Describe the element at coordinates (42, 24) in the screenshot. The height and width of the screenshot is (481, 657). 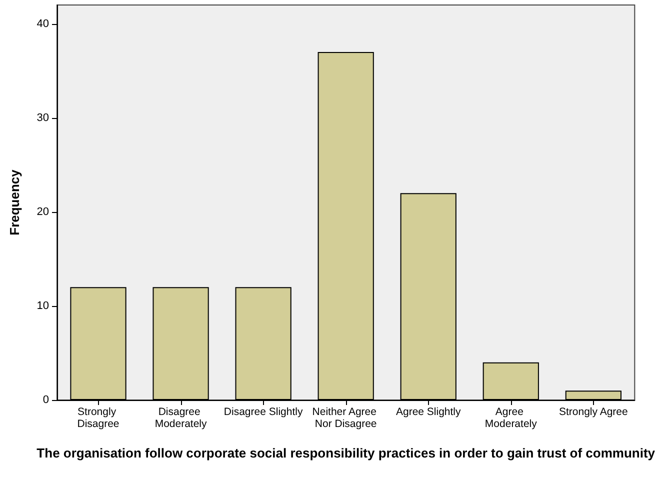
I see `y-tick-label: 40` at that location.